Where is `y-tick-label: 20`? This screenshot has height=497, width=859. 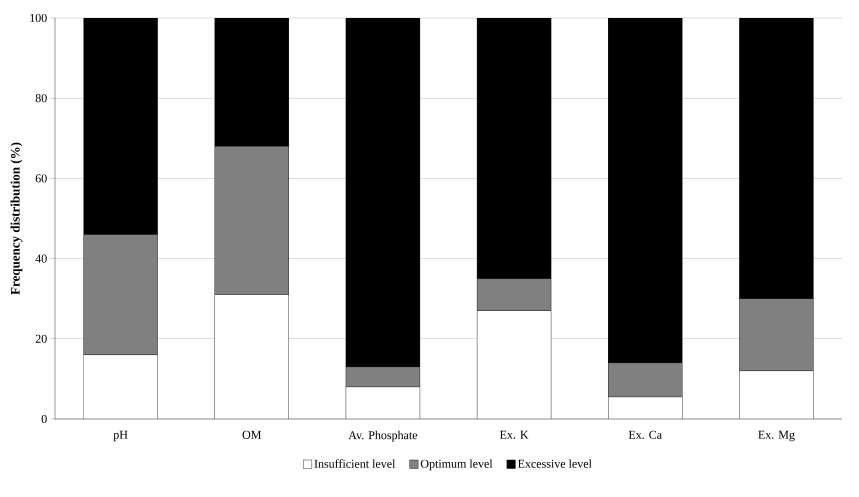 y-tick-label: 20 is located at coordinates (41, 338).